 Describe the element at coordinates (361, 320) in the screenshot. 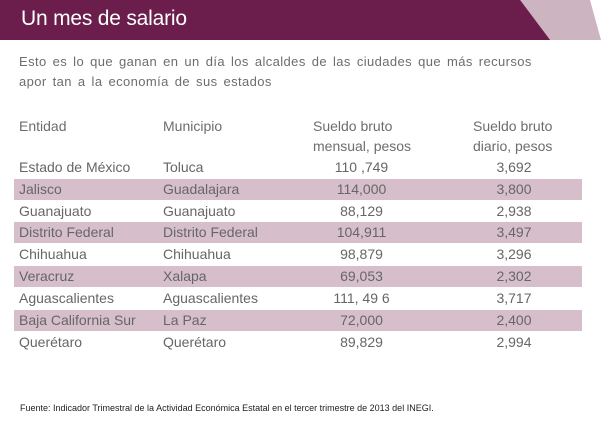

I see `cell-mensual: 72,000` at that location.